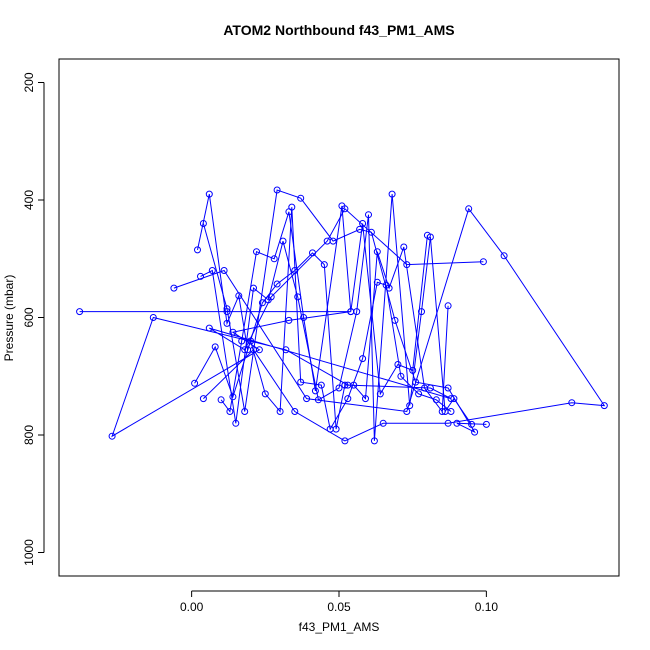 The width and height of the screenshot is (650, 650). What do you see at coordinates (29, 435) in the screenshot?
I see `y-tick-label: 800` at bounding box center [29, 435].